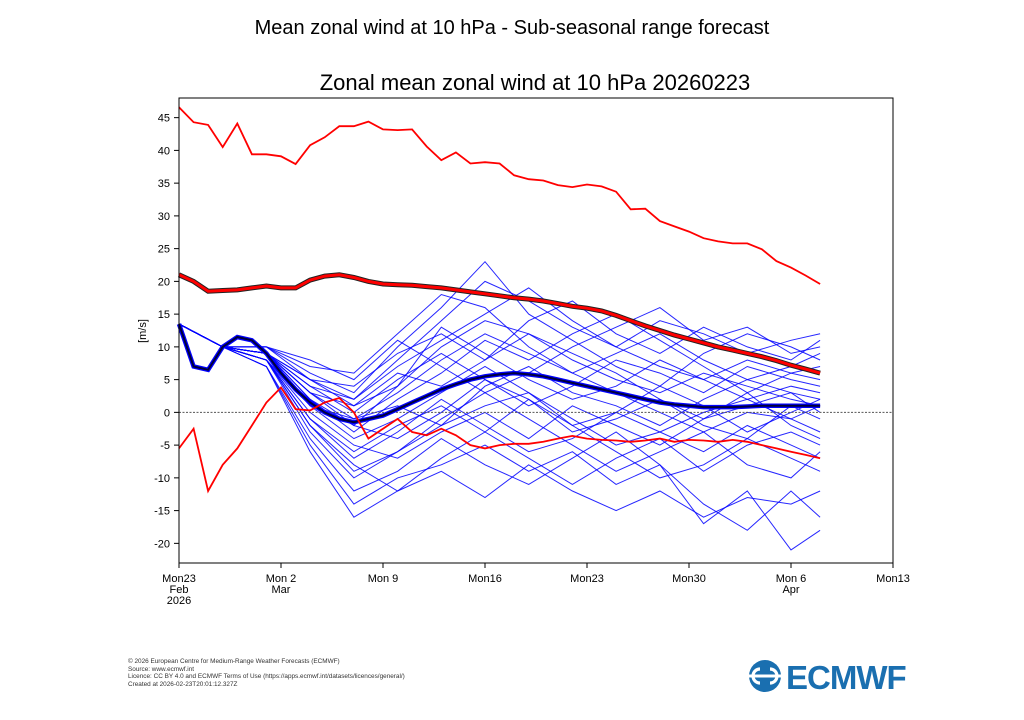  What do you see at coordinates (281, 579) in the screenshot?
I see `x-tick-label: Mon 2` at bounding box center [281, 579].